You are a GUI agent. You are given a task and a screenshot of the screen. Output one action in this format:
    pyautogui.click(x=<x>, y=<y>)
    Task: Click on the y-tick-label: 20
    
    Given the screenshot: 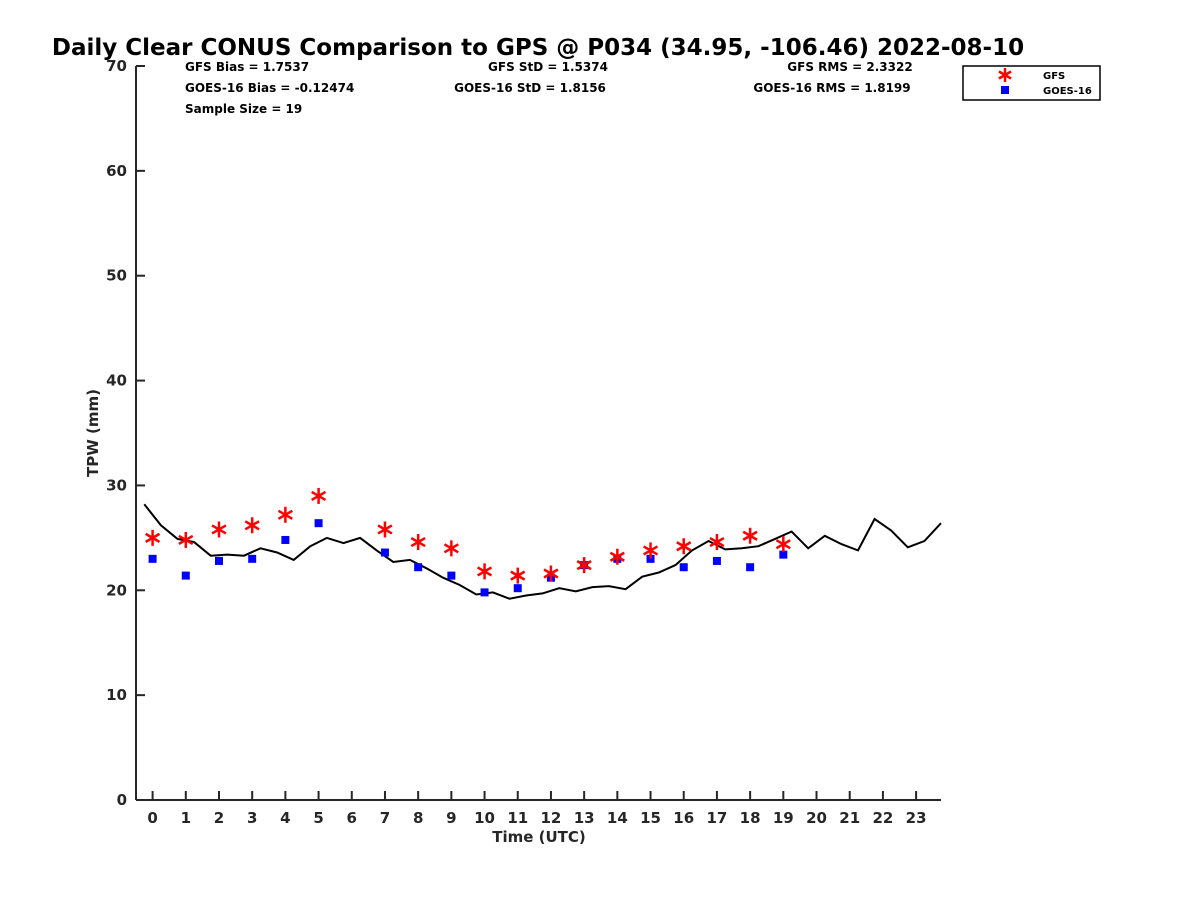 What is the action you would take?
    pyautogui.click(x=116, y=590)
    